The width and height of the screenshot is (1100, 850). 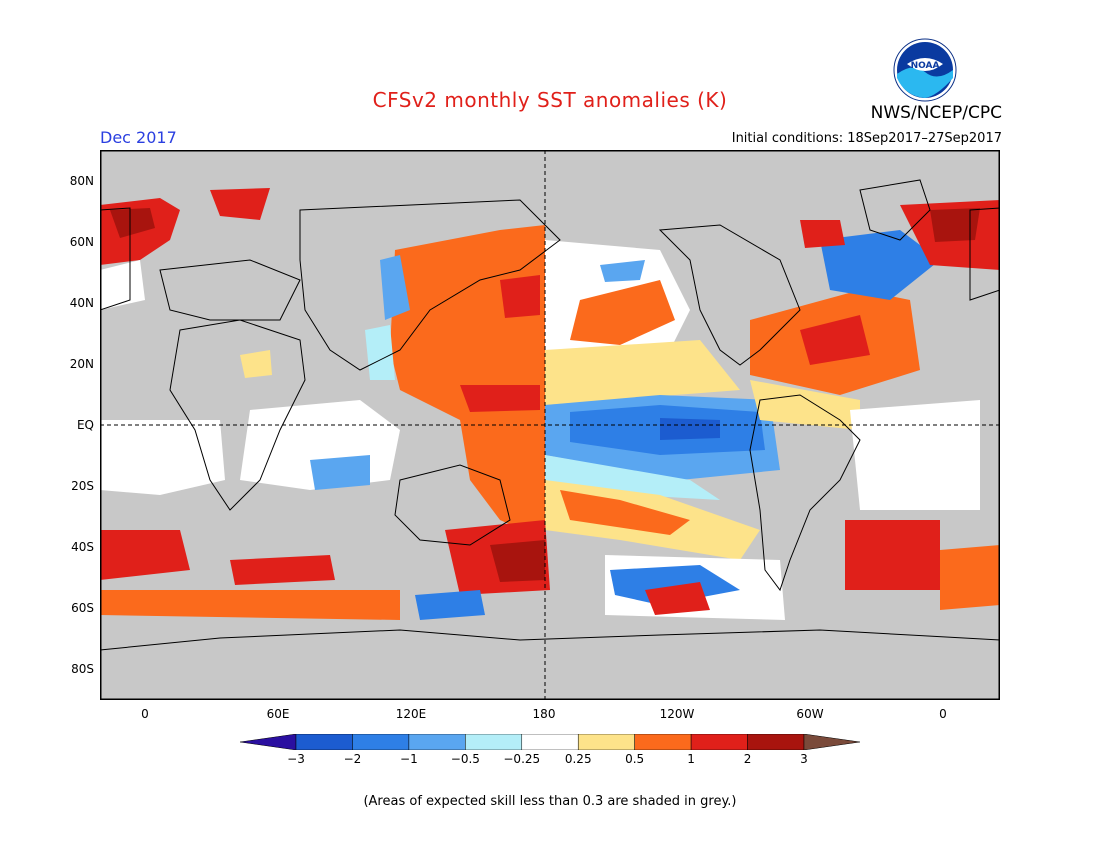 I want to click on lat-label-20n: 20N, so click(x=81, y=364).